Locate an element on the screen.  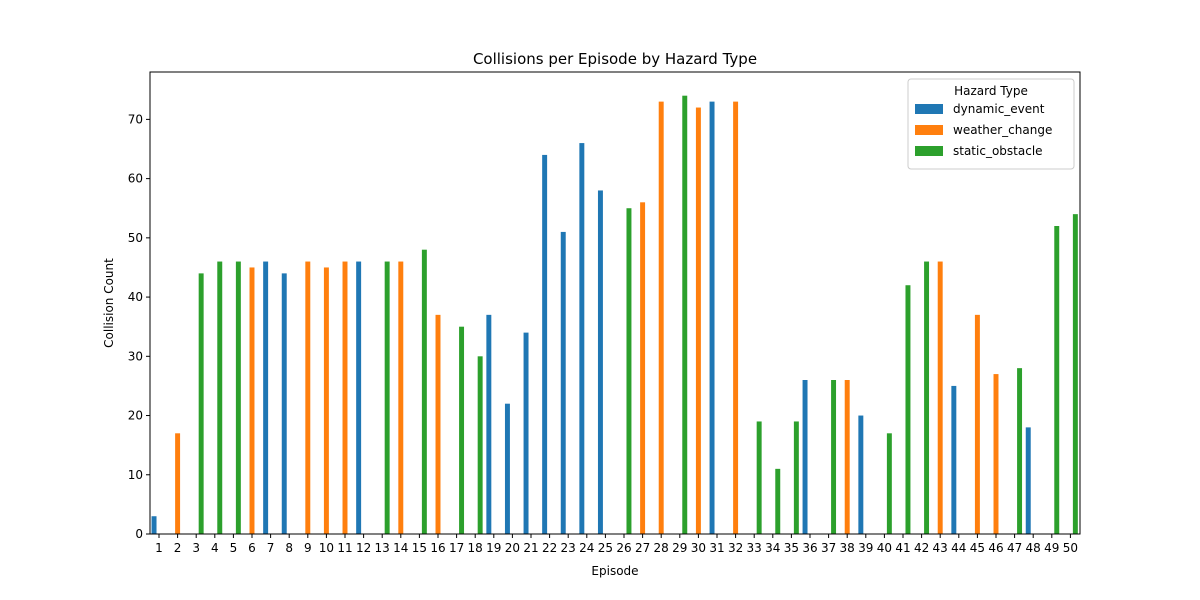
x-tick-label: 26 is located at coordinates (623, 548).